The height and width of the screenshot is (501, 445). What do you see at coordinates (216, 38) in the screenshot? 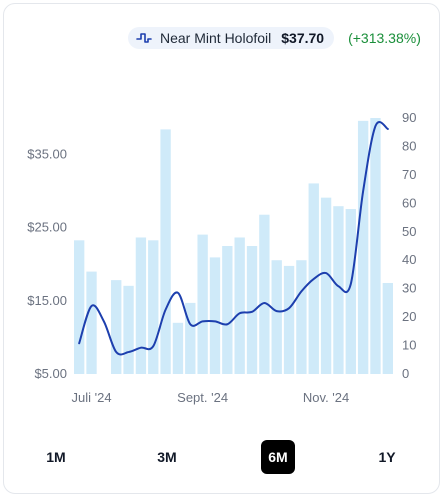
I see `legend-series-name: Near Mint Holofoil` at bounding box center [216, 38].